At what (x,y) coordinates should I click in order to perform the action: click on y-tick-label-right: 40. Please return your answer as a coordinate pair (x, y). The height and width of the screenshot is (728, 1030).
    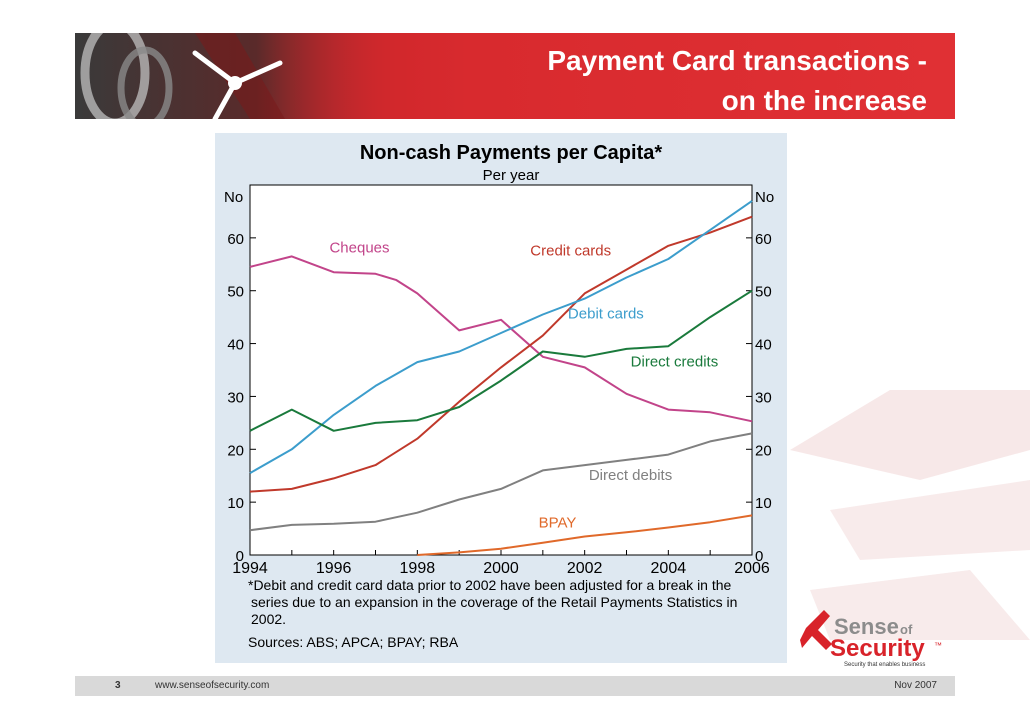
    Looking at the image, I should click on (763, 345).